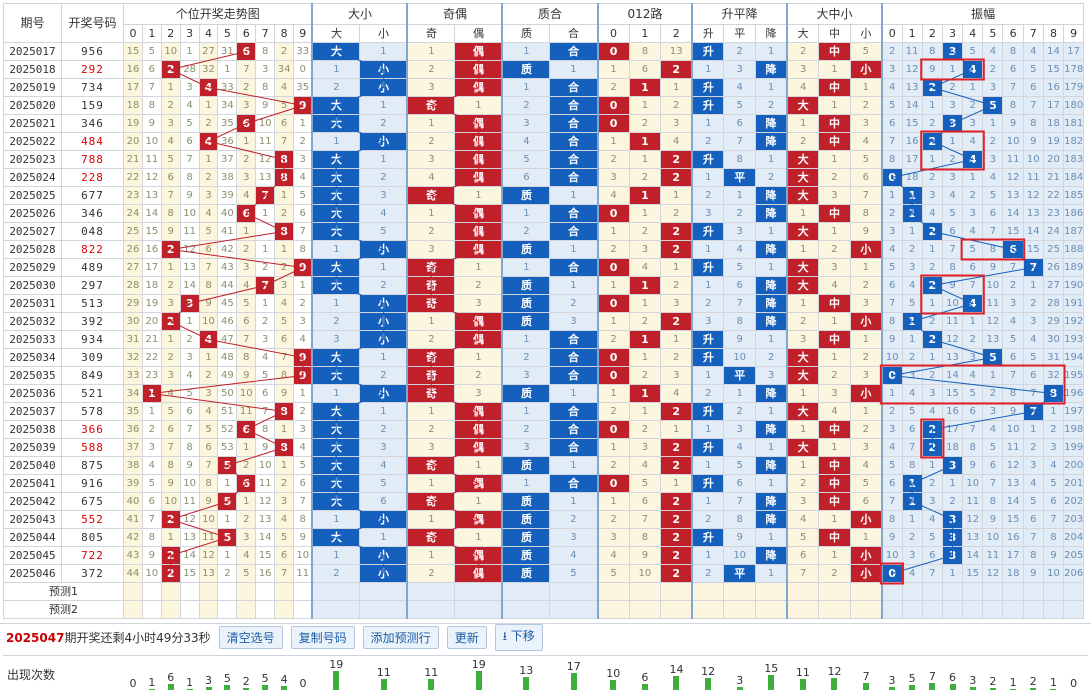 This screenshot has width=1091, height=693. I want to click on prime-miss: 3, so click(573, 537).